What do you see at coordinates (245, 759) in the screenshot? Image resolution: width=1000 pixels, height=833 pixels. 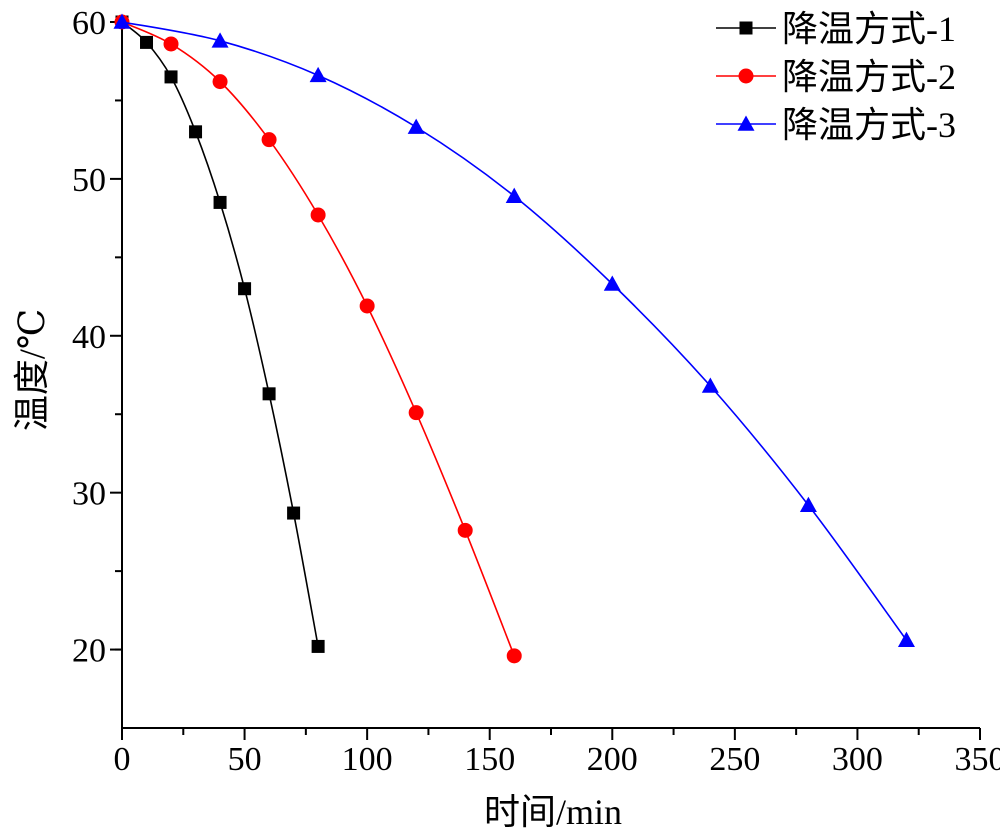 I see `x-tick-label: 50` at bounding box center [245, 759].